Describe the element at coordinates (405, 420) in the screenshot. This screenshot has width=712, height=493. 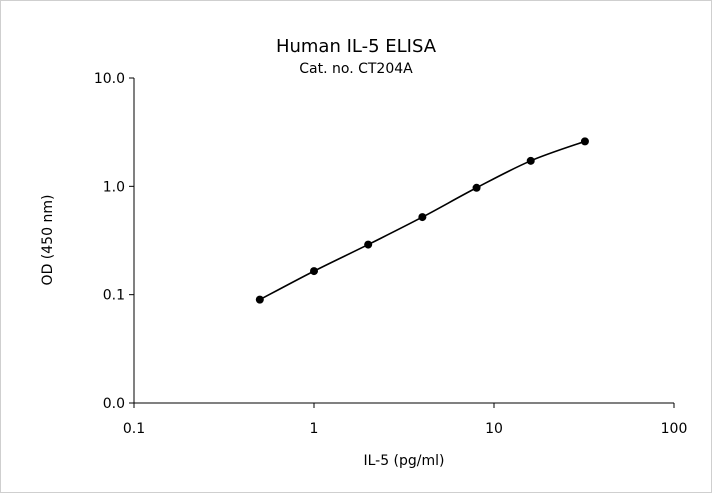
I see `x-axis-ticks: 0.1 1 10 100` at that location.